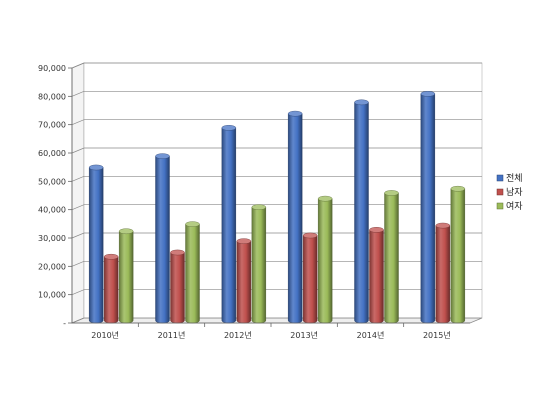 This screenshot has height=412, width=550. What do you see at coordinates (78, 193) in the screenshot?
I see `side-wall` at bounding box center [78, 193].